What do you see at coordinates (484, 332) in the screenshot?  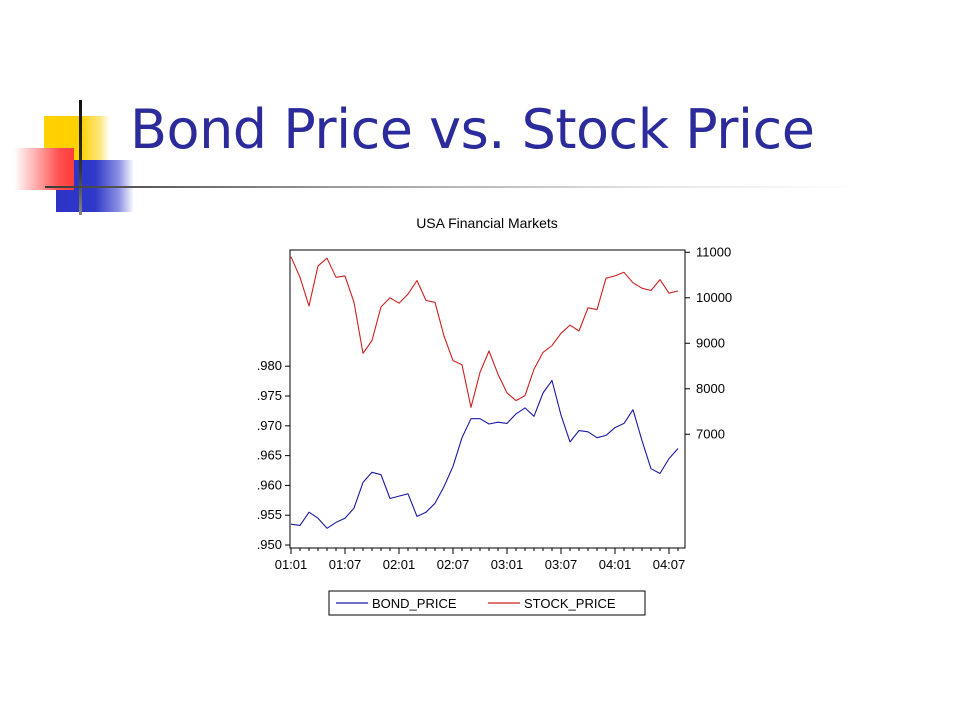 I see `series-line-stock-price` at bounding box center [484, 332].